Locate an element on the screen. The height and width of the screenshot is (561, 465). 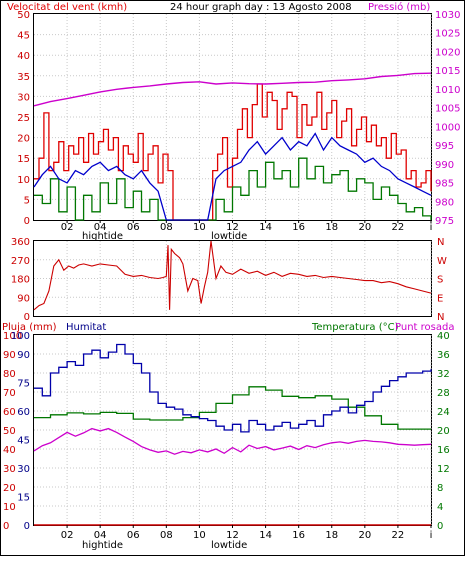
rain-tick-label: 10 is located at coordinates (9, 507).